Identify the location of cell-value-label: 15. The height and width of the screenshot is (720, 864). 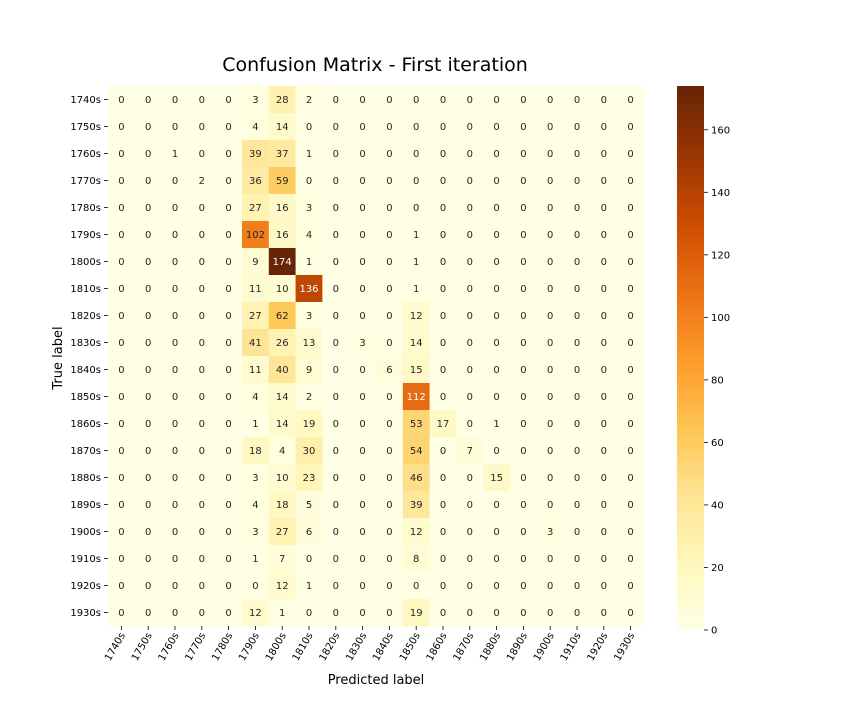
(416, 370).